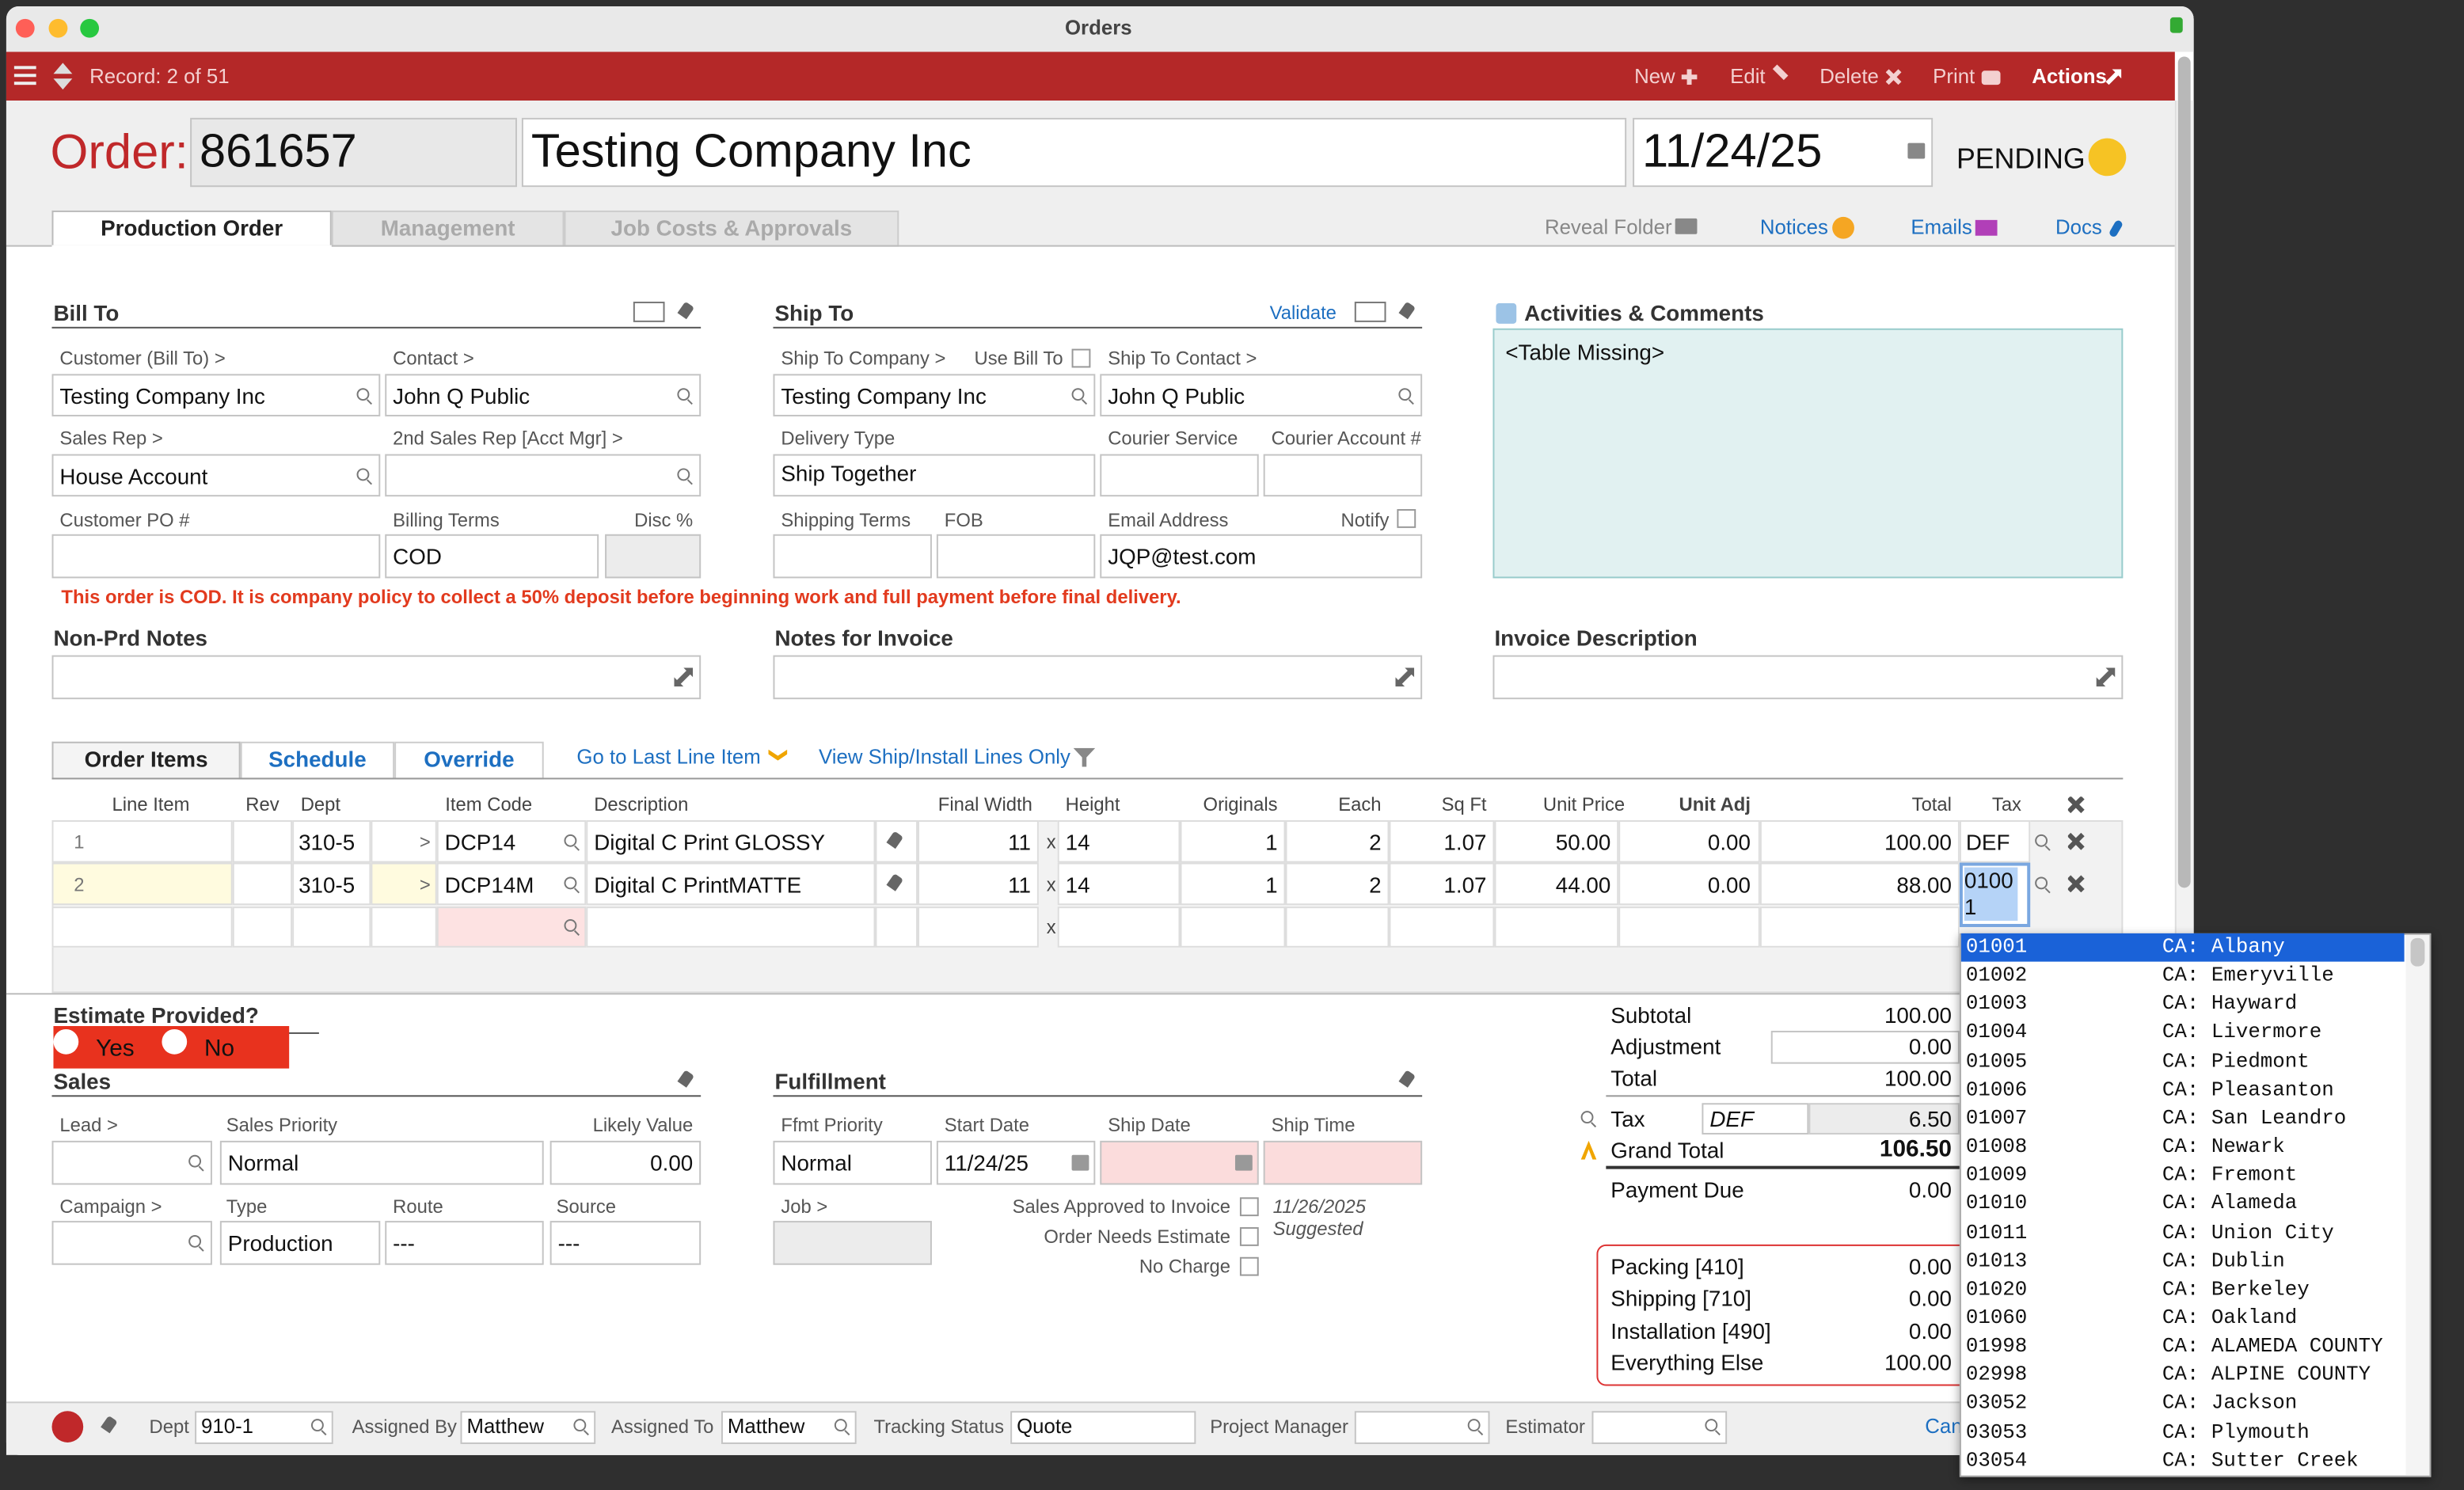 This screenshot has width=2464, height=1490. I want to click on option-code: 01998, so click(1996, 1346).